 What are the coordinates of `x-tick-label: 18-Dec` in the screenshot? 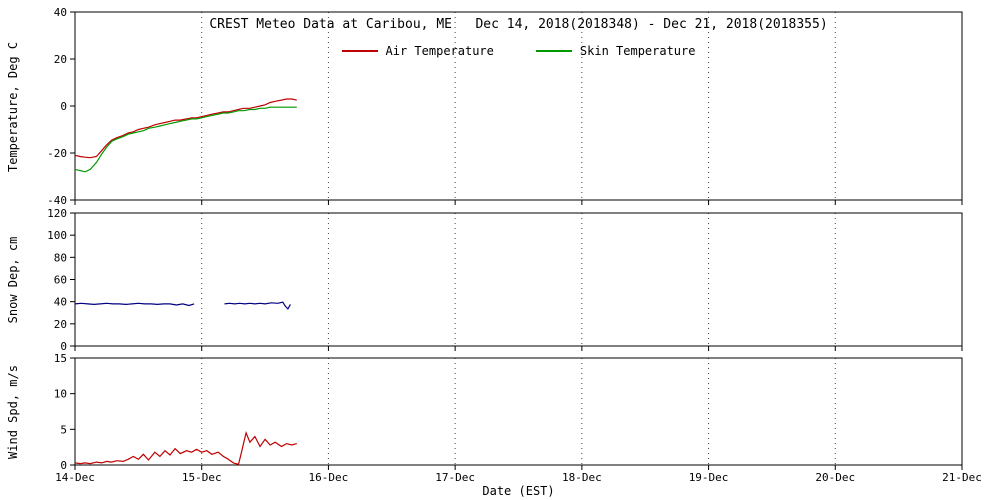 It's located at (582, 477).